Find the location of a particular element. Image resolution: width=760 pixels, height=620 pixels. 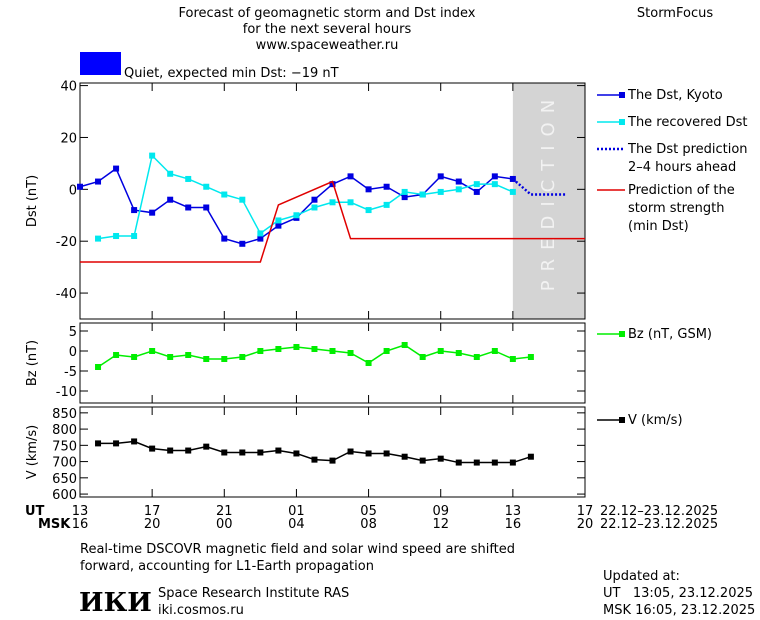

y-axis-title: Dst (nT) is located at coordinates (32, 201).